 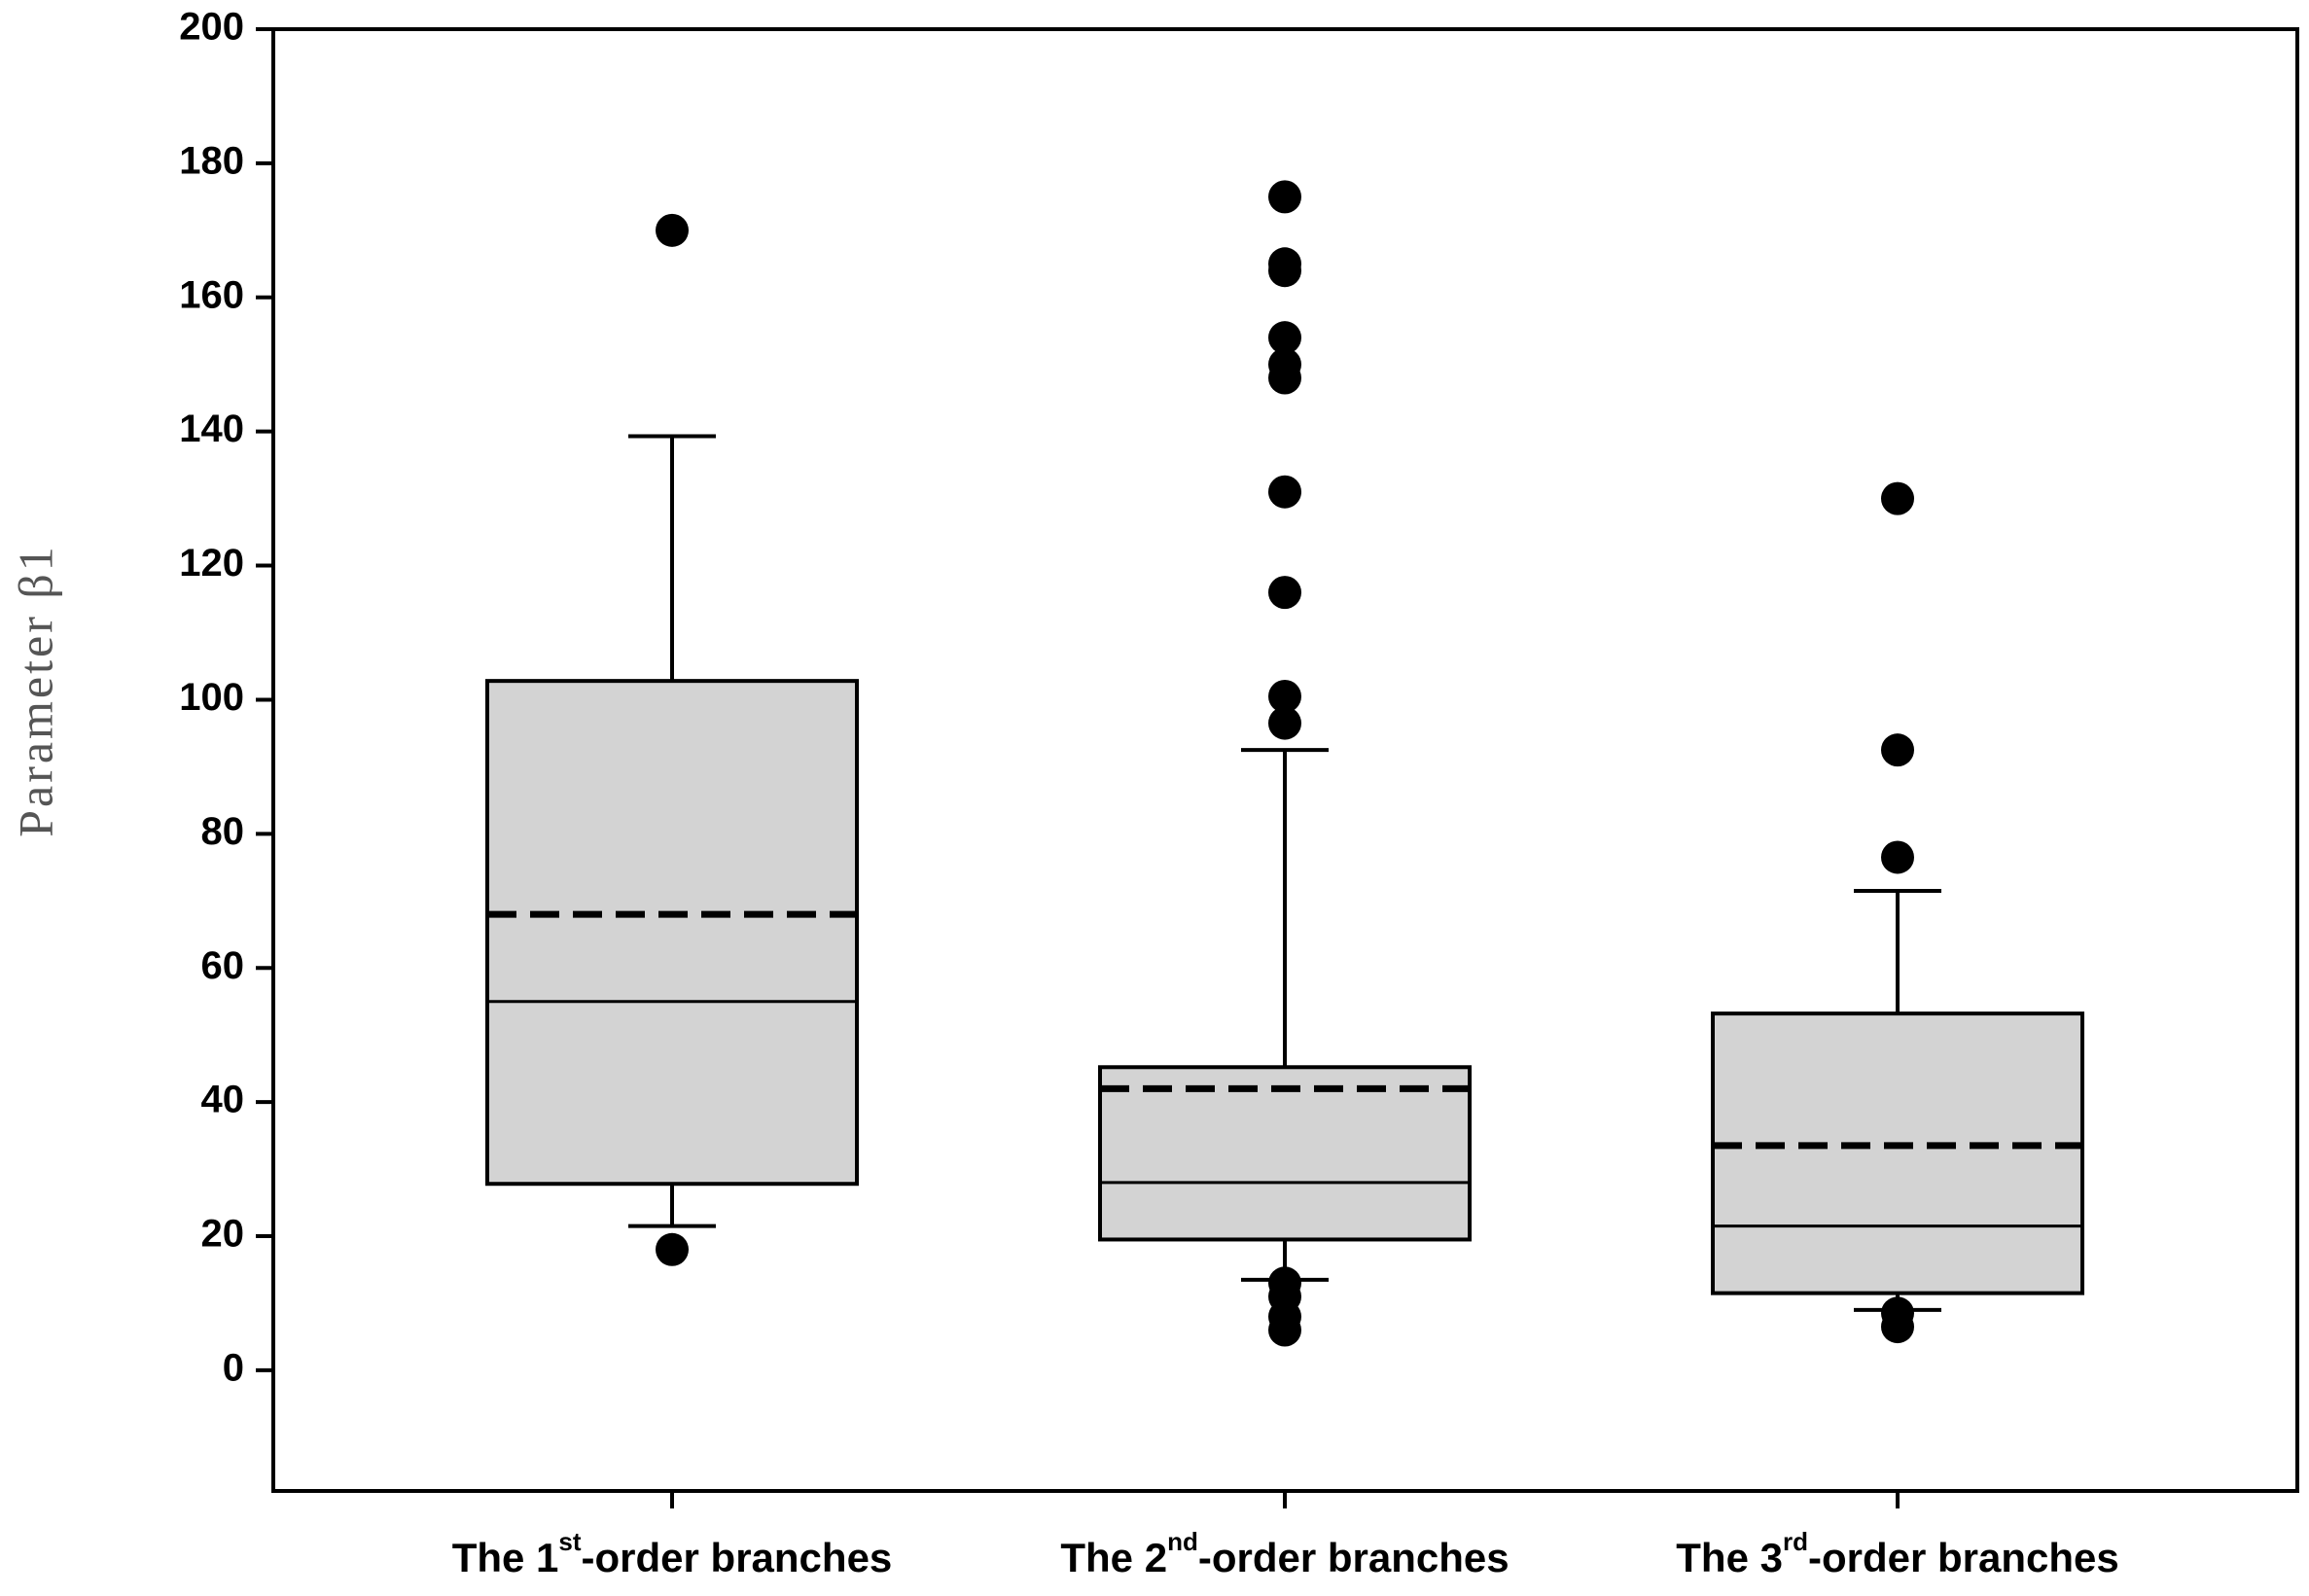 What do you see at coordinates (1730, 1558) in the screenshot?
I see `x-tick-label-part: The 3` at bounding box center [1730, 1558].